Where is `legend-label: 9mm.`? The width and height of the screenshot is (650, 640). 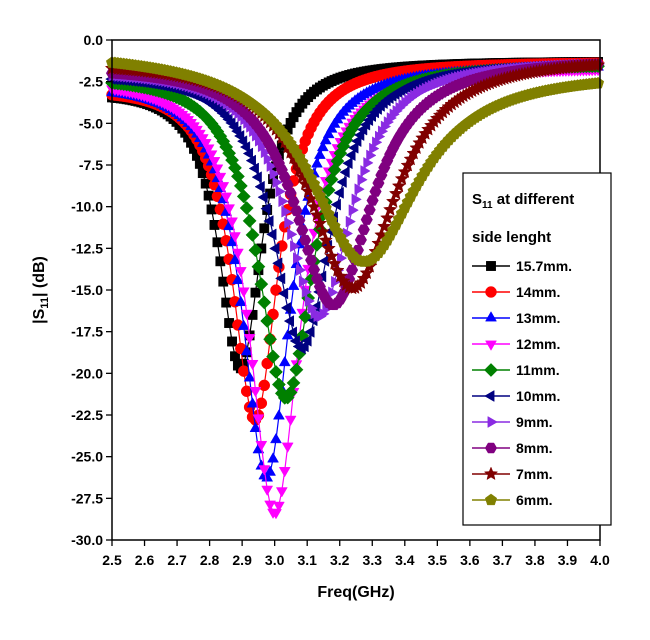
legend-label: 9mm. is located at coordinates (534, 422).